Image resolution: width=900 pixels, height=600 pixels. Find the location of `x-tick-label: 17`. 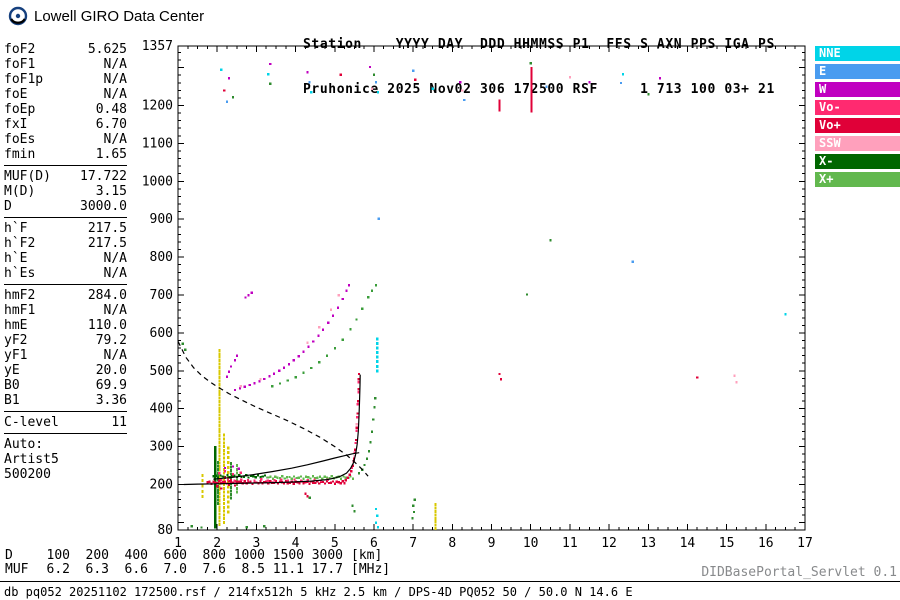

x-tick-label: 17 is located at coordinates (805, 543).